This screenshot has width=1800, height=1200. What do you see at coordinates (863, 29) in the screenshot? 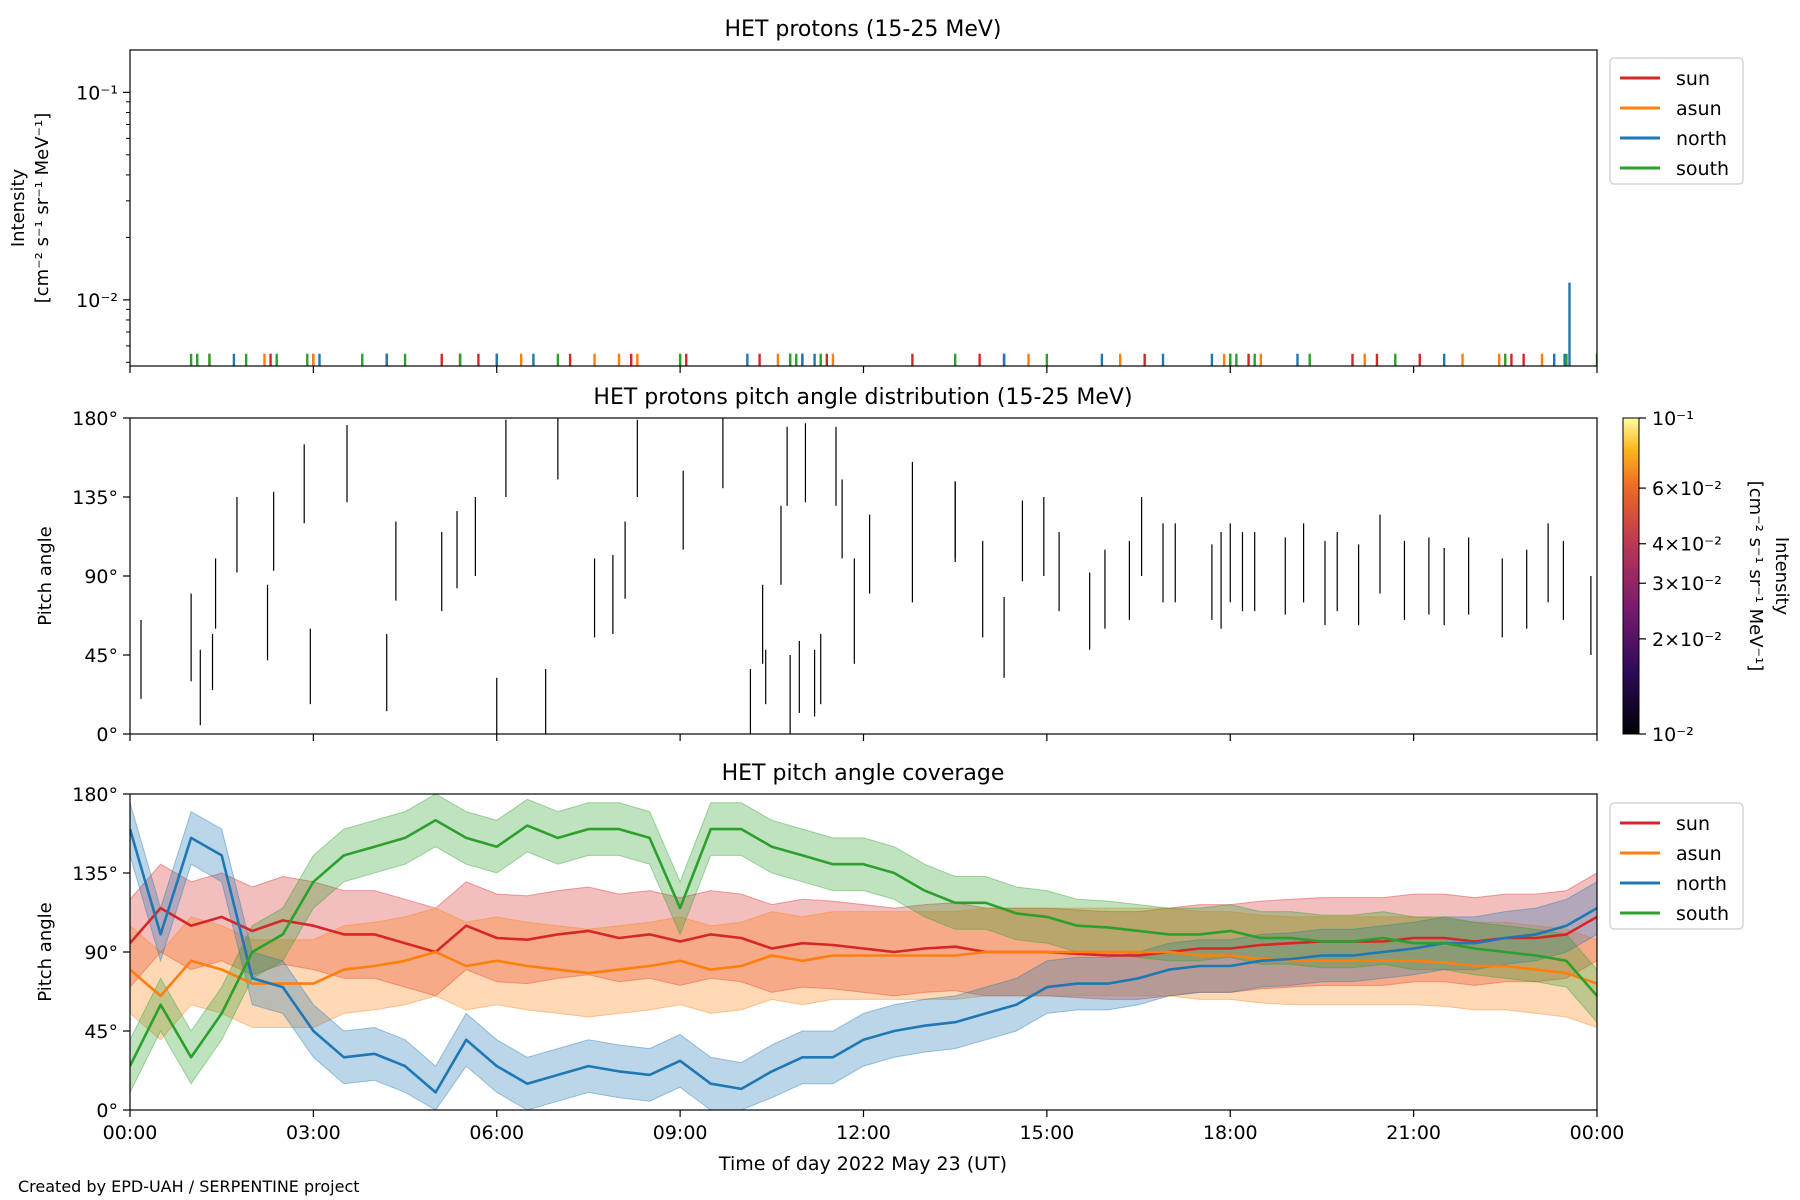
I see `panel1-title: HET protons (15-25 MeV)` at bounding box center [863, 29].